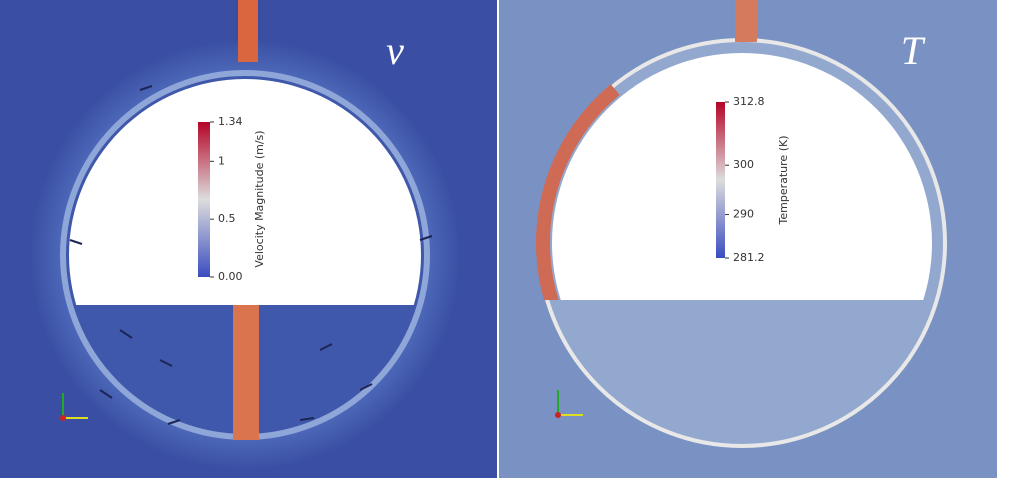 This screenshot has width=1034, height=480. What do you see at coordinates (783, 181) in the screenshot?
I see `colorbar-title: Temperature (K)` at bounding box center [783, 181].